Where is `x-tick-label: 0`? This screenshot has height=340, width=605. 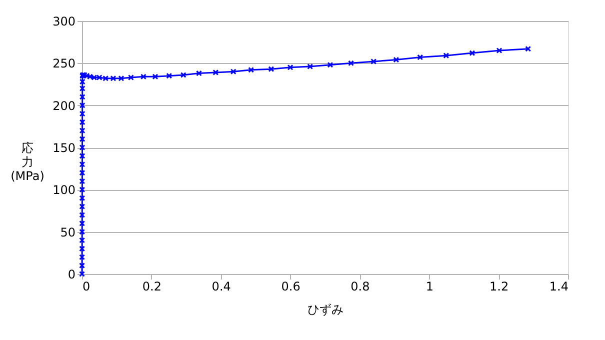 x-tick-label: 0 is located at coordinates (86, 287).